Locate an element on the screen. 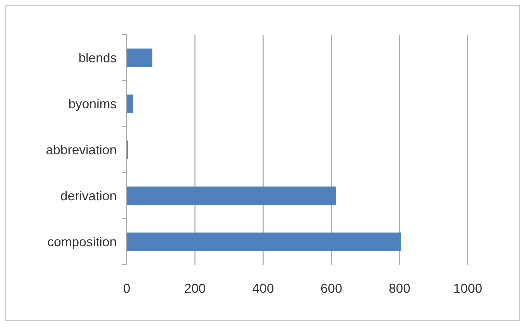 Image resolution: width=528 pixels, height=329 pixels. x-tick-label: 200 is located at coordinates (195, 288).